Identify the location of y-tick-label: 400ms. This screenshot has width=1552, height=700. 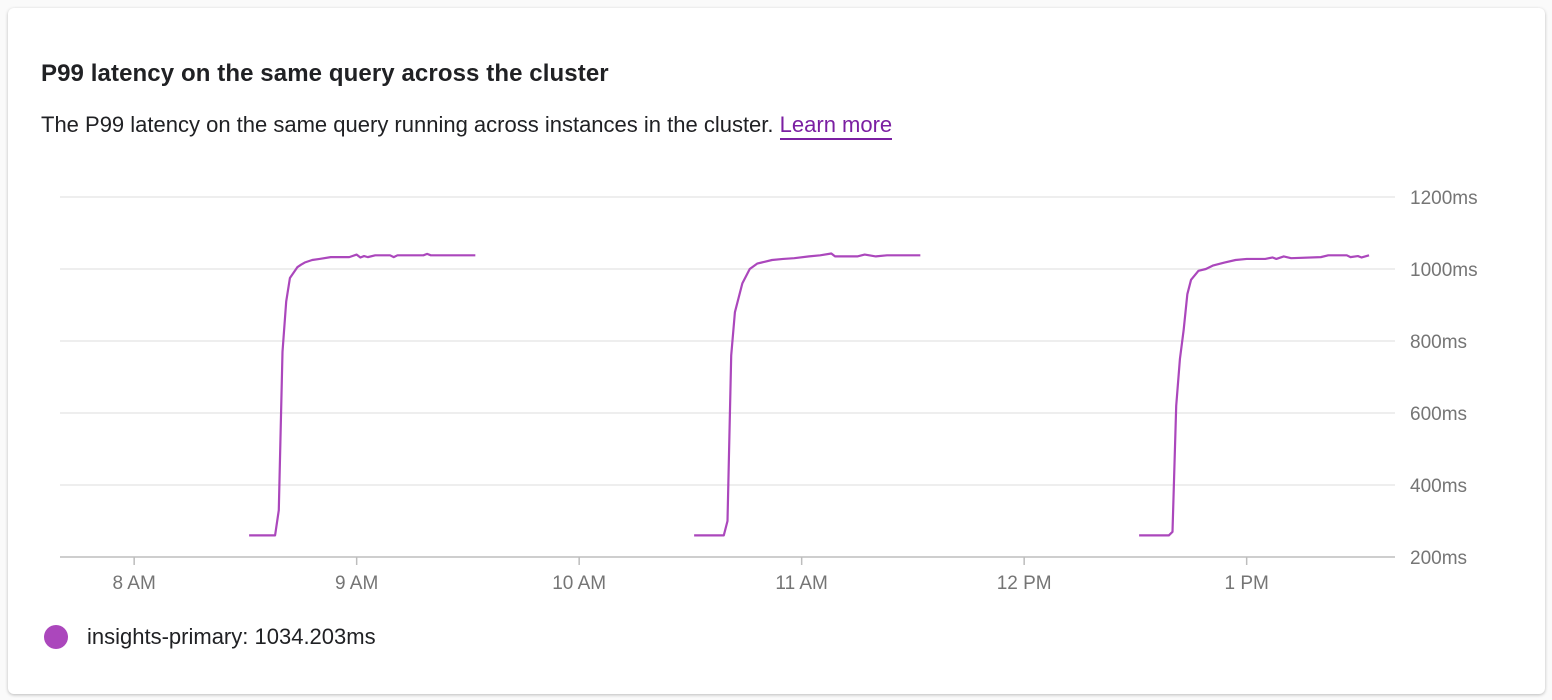
(1438, 486).